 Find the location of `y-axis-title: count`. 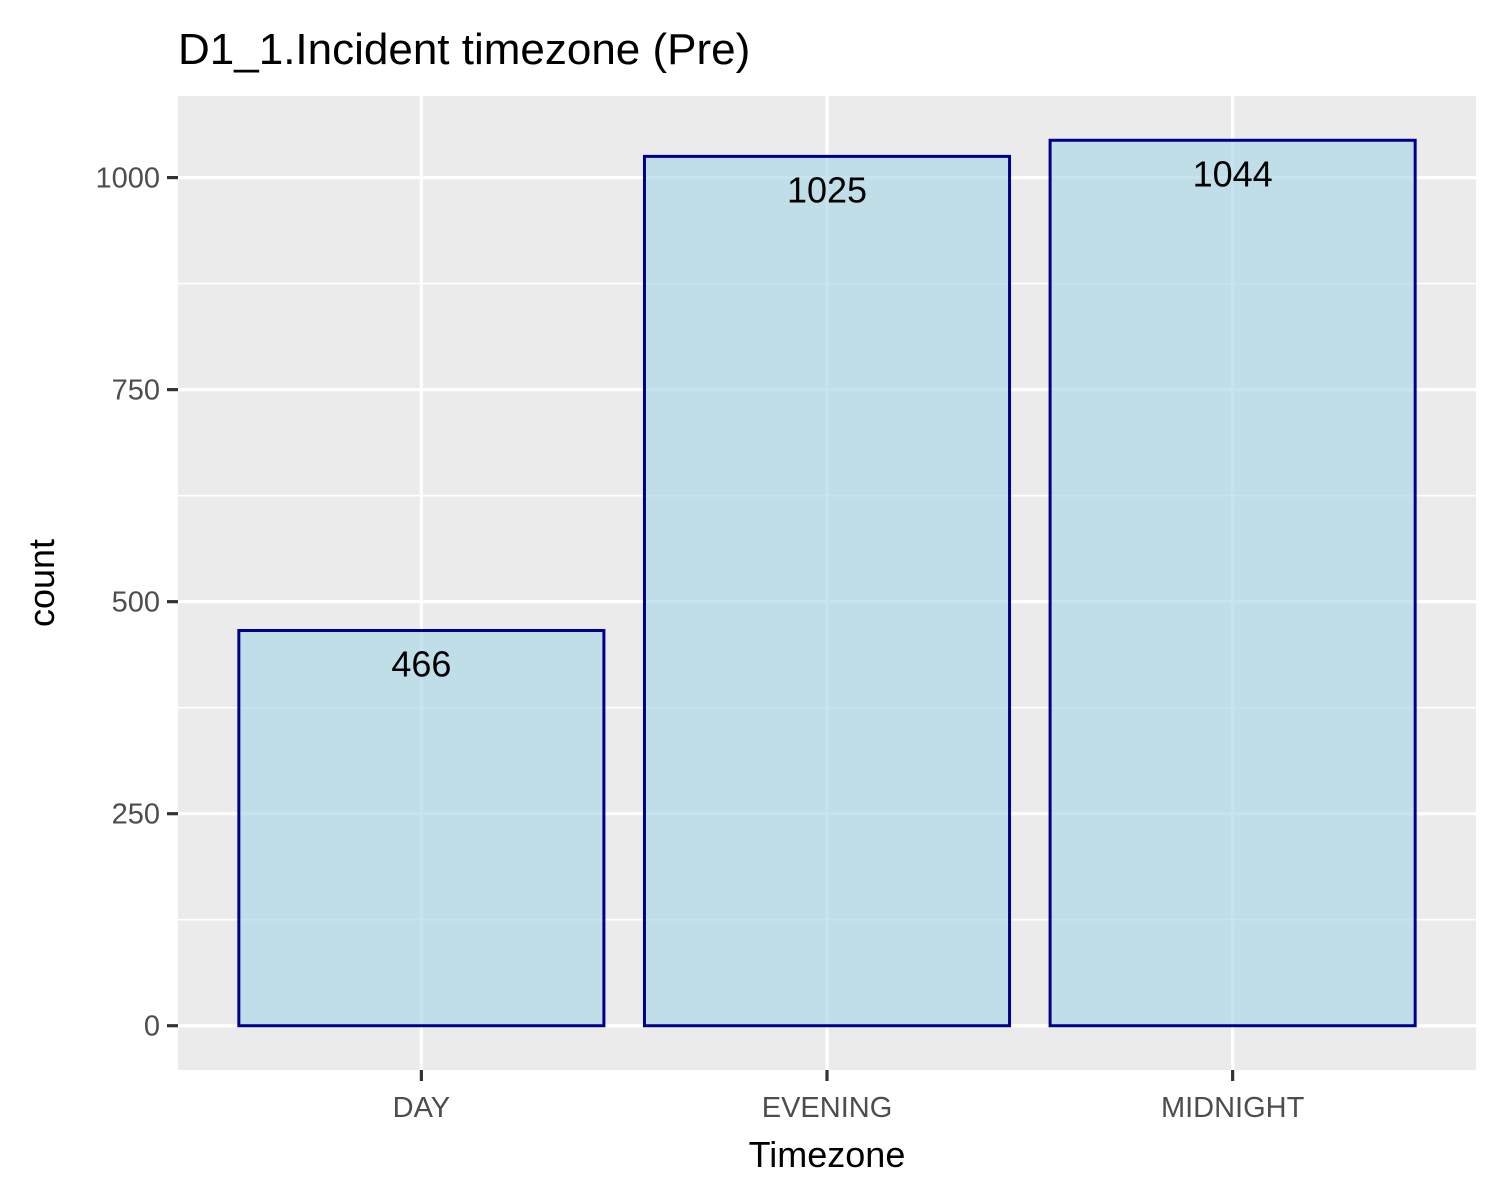

y-axis-title: count is located at coordinates (41, 583).